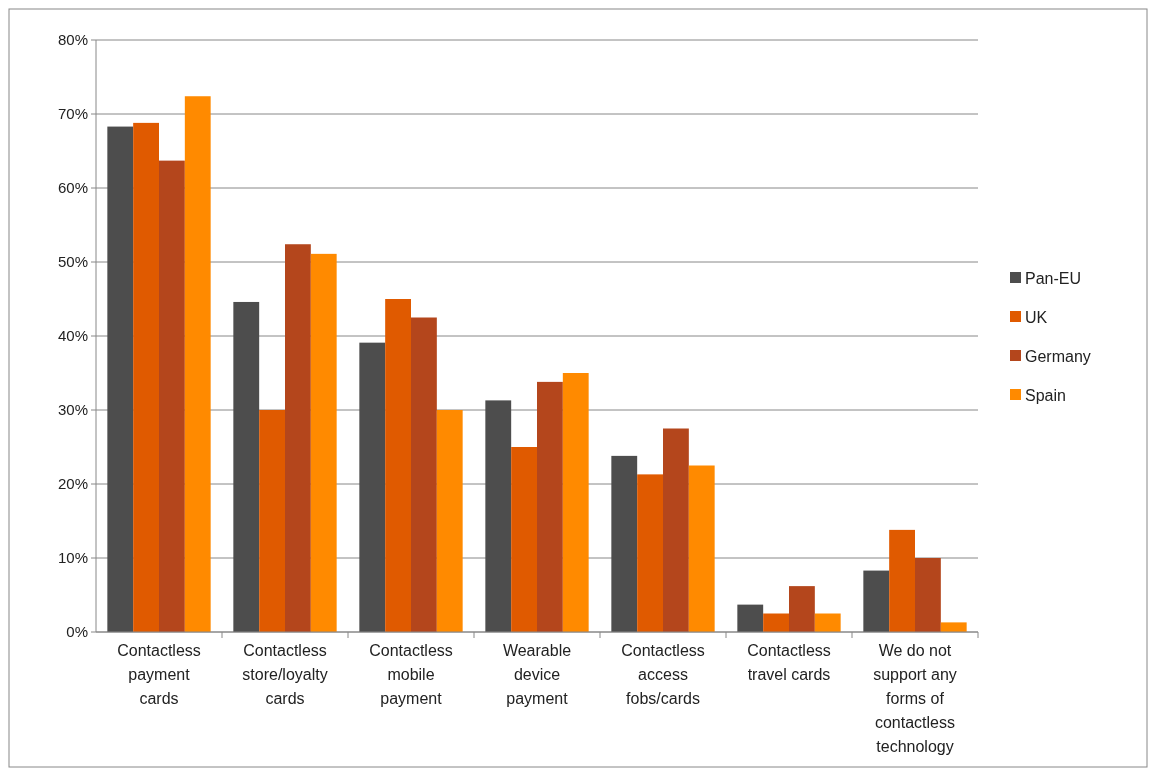 The height and width of the screenshot is (769, 1149). I want to click on y-tick-label: 80%, so click(72, 40).